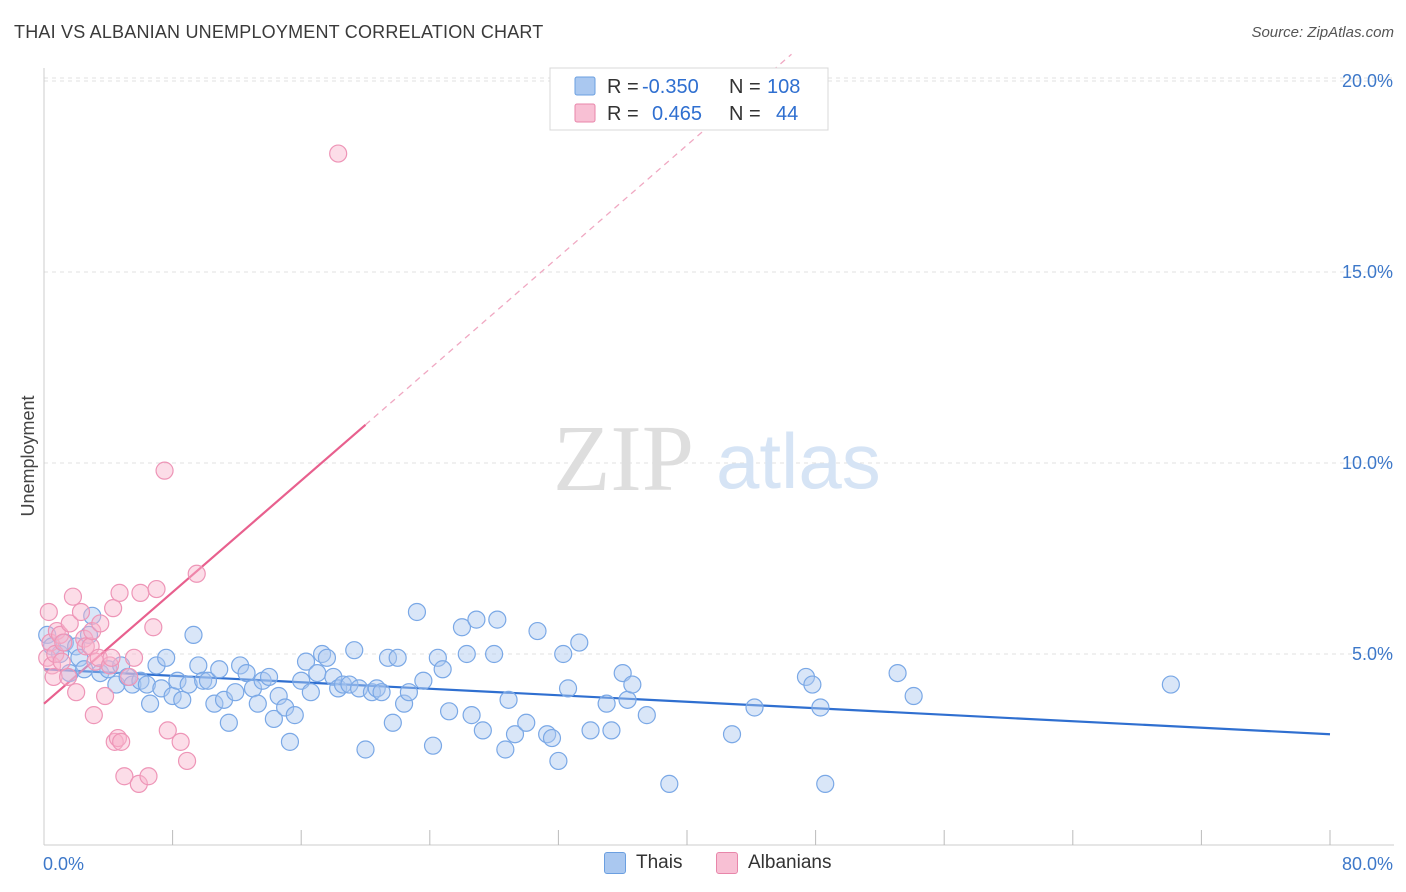 This screenshot has height=892, width=1406. I want to click on legend-r-value-thais: -0.350, so click(670, 87).